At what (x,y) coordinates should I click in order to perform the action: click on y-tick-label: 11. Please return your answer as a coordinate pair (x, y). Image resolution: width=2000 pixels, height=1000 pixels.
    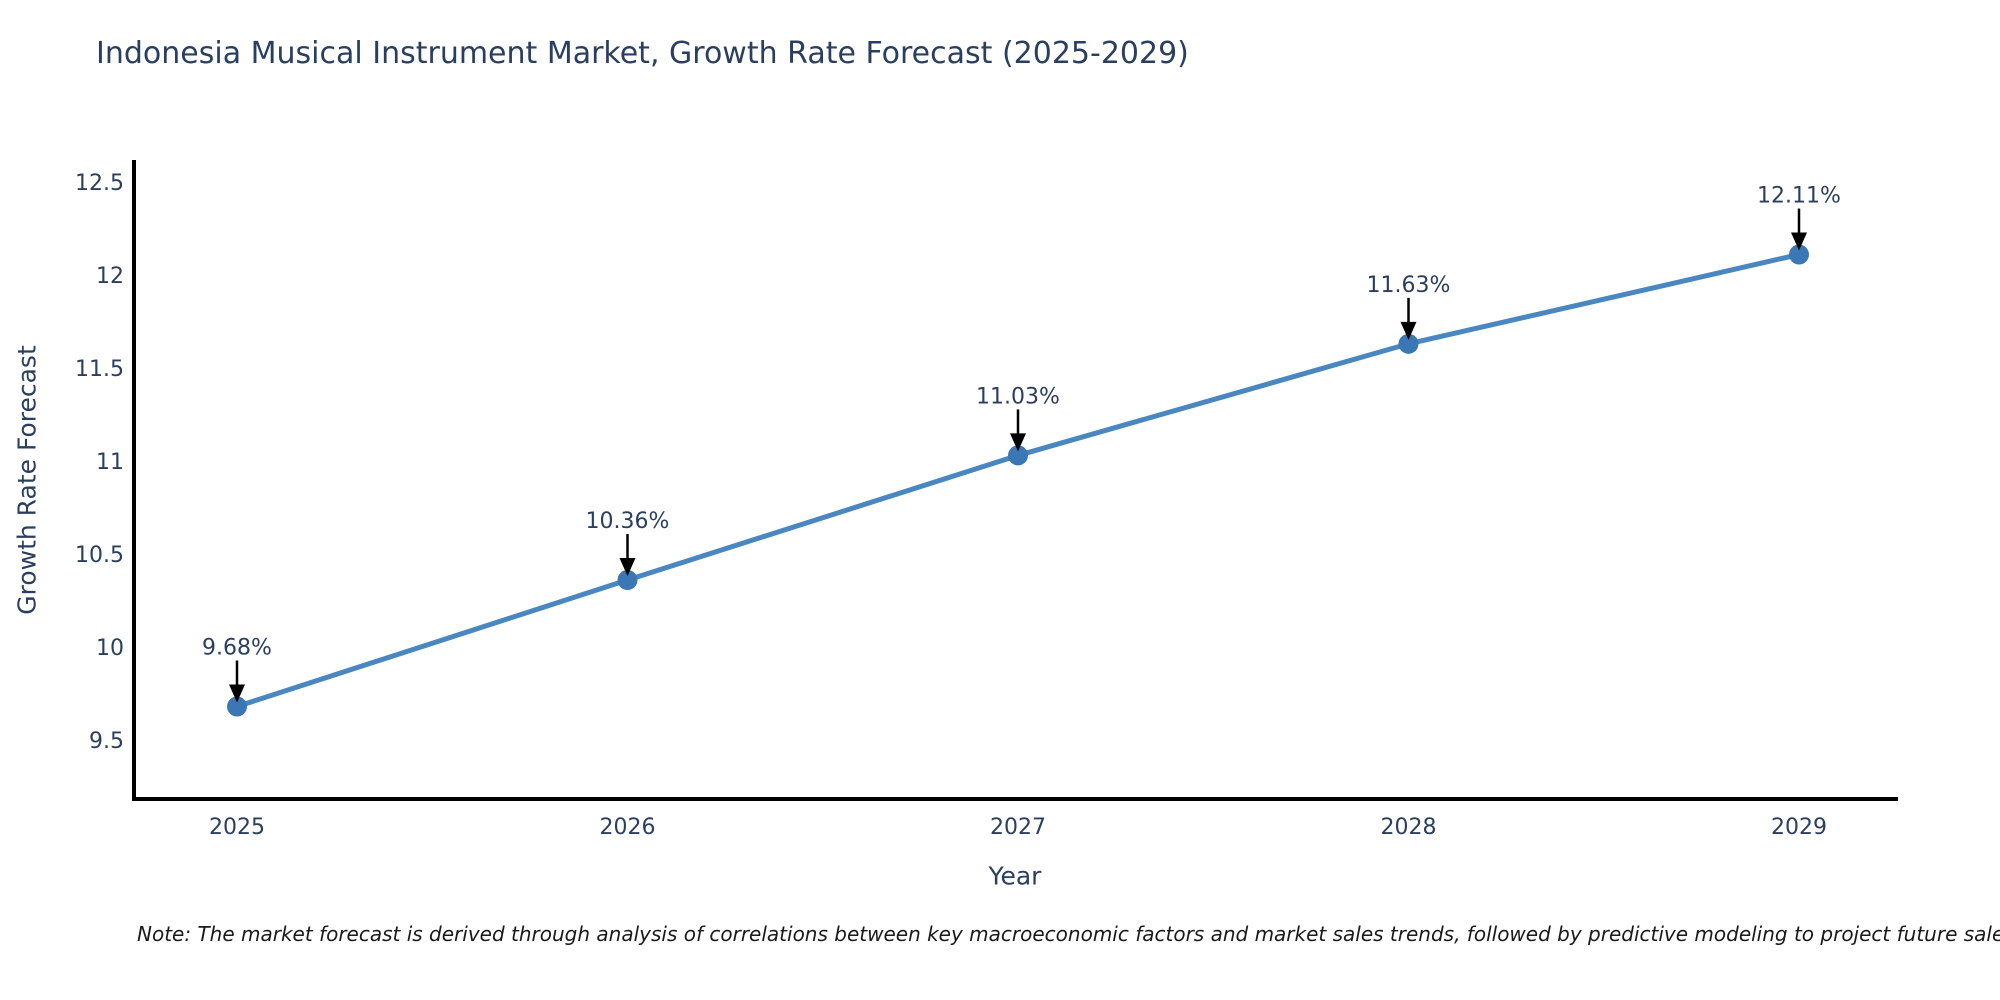
    Looking at the image, I should click on (110, 462).